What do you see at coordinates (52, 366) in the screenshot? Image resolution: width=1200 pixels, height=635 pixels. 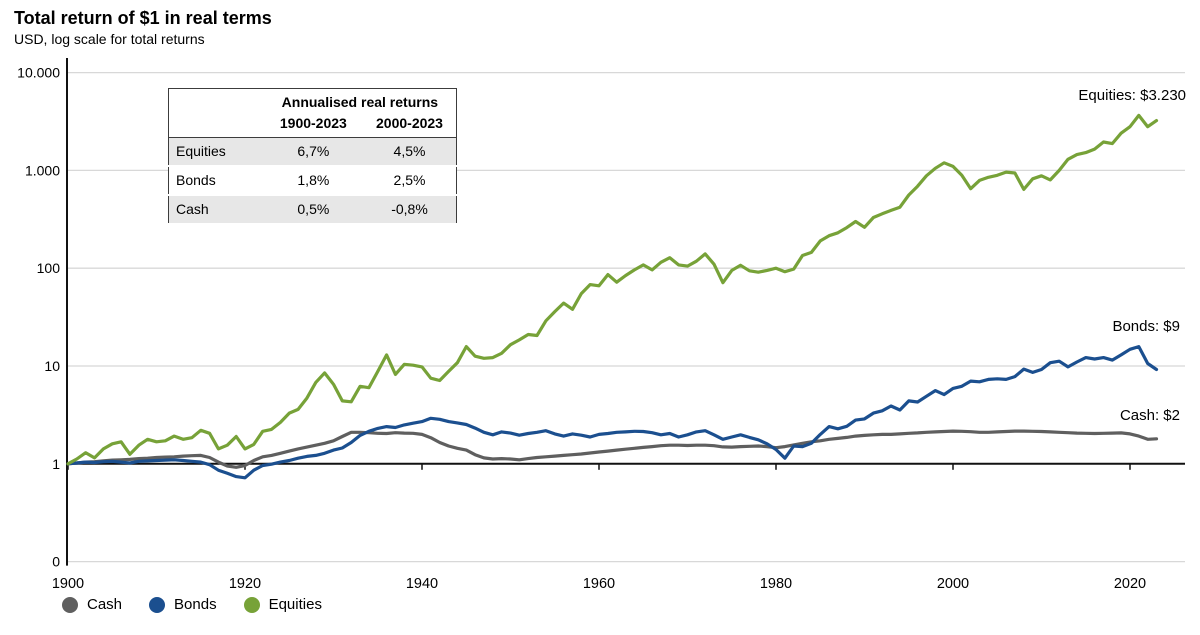 I see `y-axis-label-10: 10` at bounding box center [52, 366].